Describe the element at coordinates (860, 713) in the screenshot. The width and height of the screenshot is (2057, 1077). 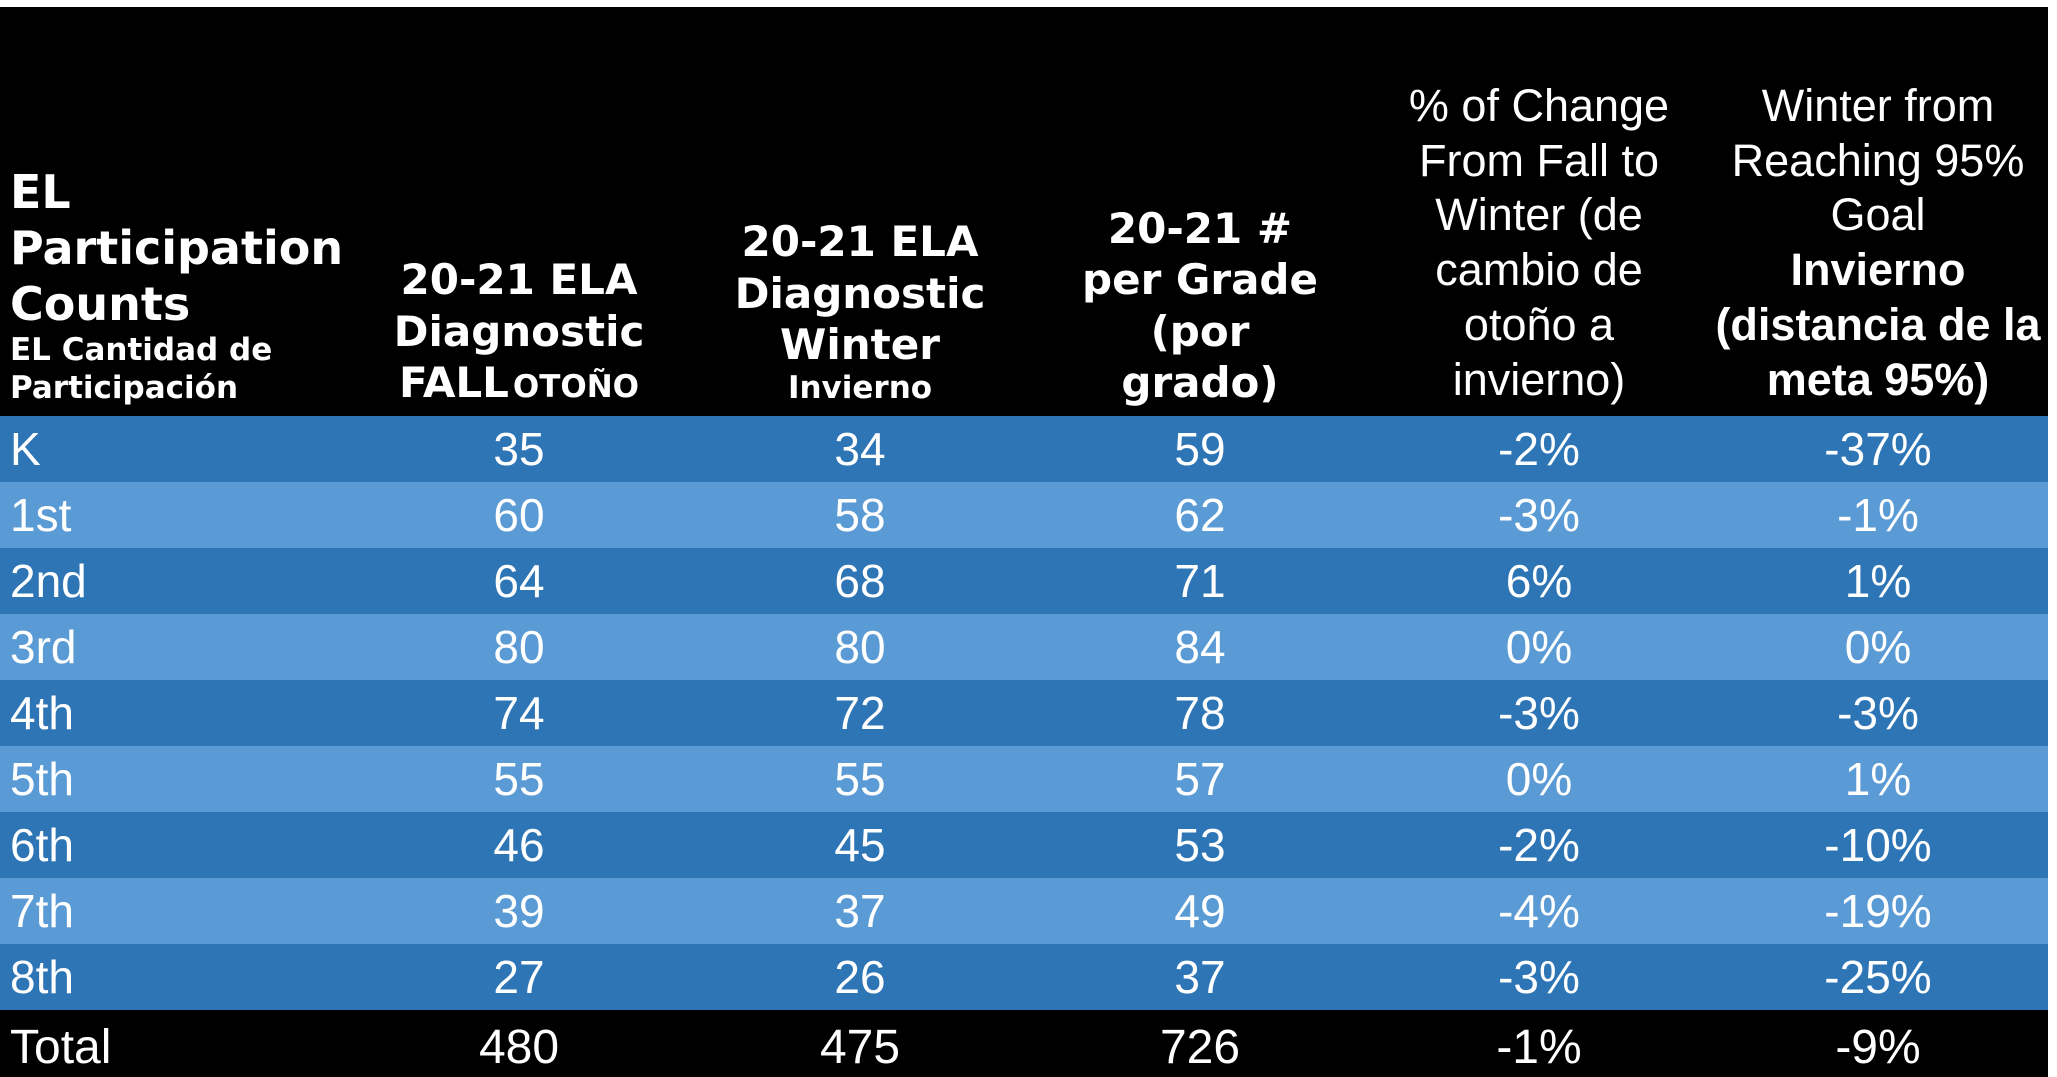
I see `table-cell: 72` at that location.